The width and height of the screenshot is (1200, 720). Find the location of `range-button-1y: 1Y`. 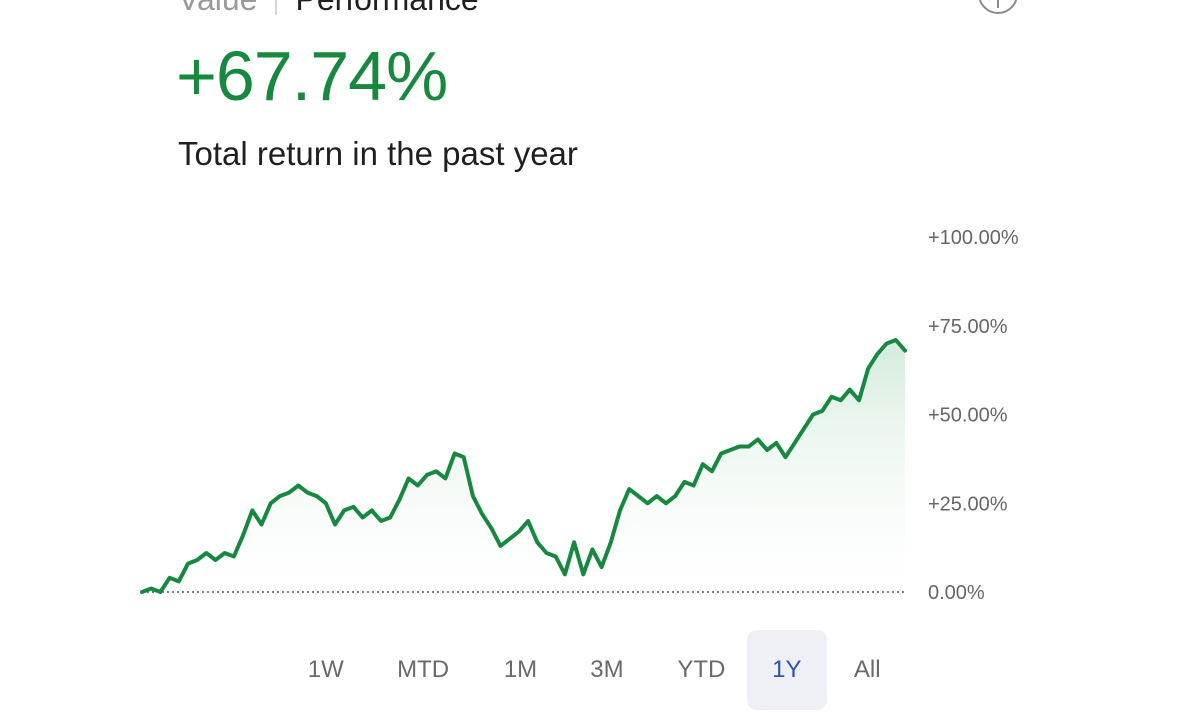

range-button-1y: 1Y is located at coordinates (787, 670).